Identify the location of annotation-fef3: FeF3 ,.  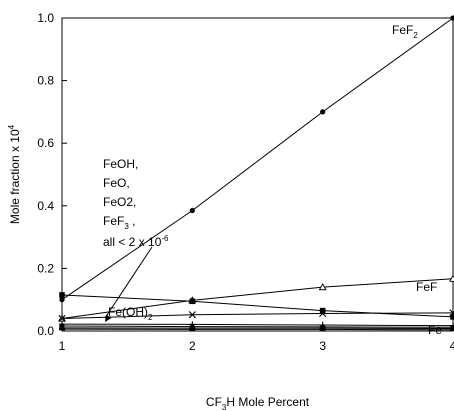
(119, 222).